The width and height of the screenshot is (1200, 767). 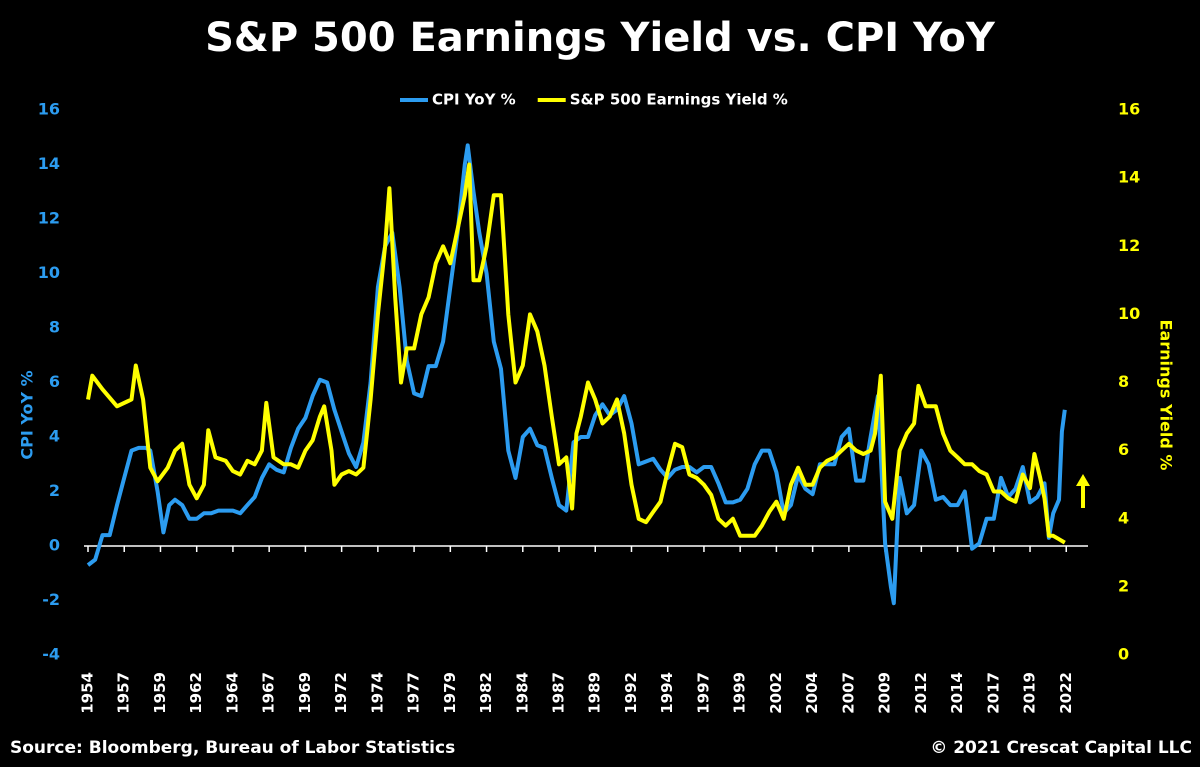 What do you see at coordinates (414, 693) in the screenshot?
I see `x-tick-label: 1977` at bounding box center [414, 693].